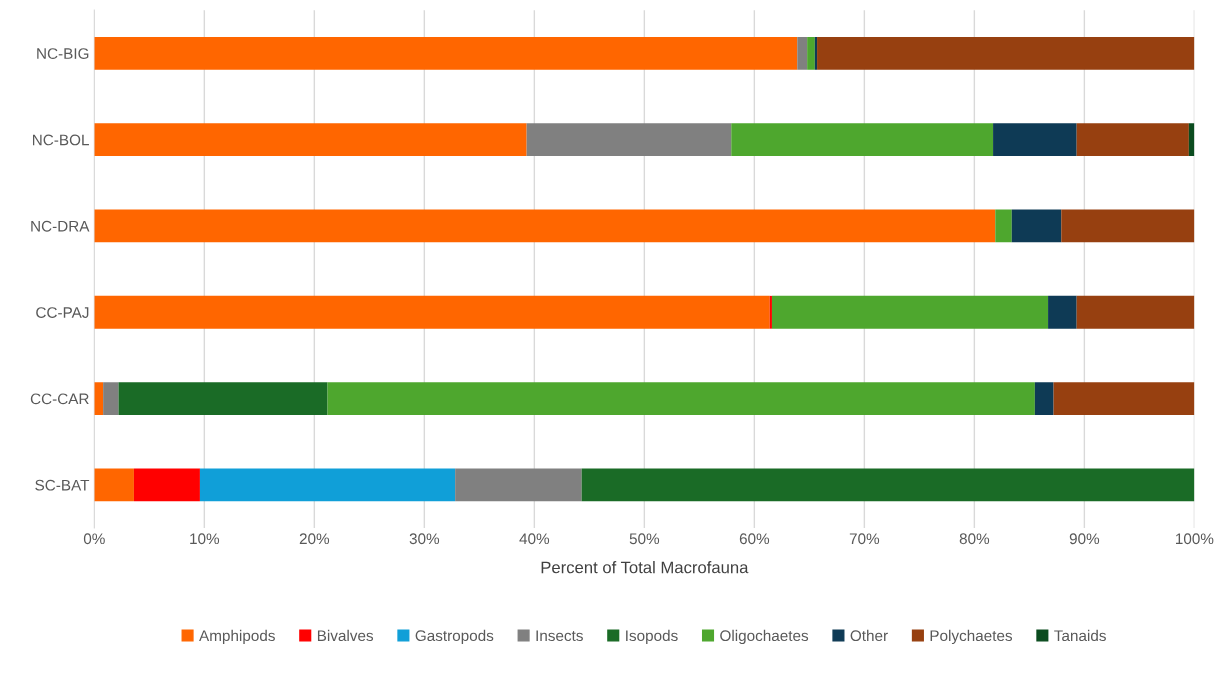  I want to click on y-tick-label: NC-BIG, so click(63, 53).